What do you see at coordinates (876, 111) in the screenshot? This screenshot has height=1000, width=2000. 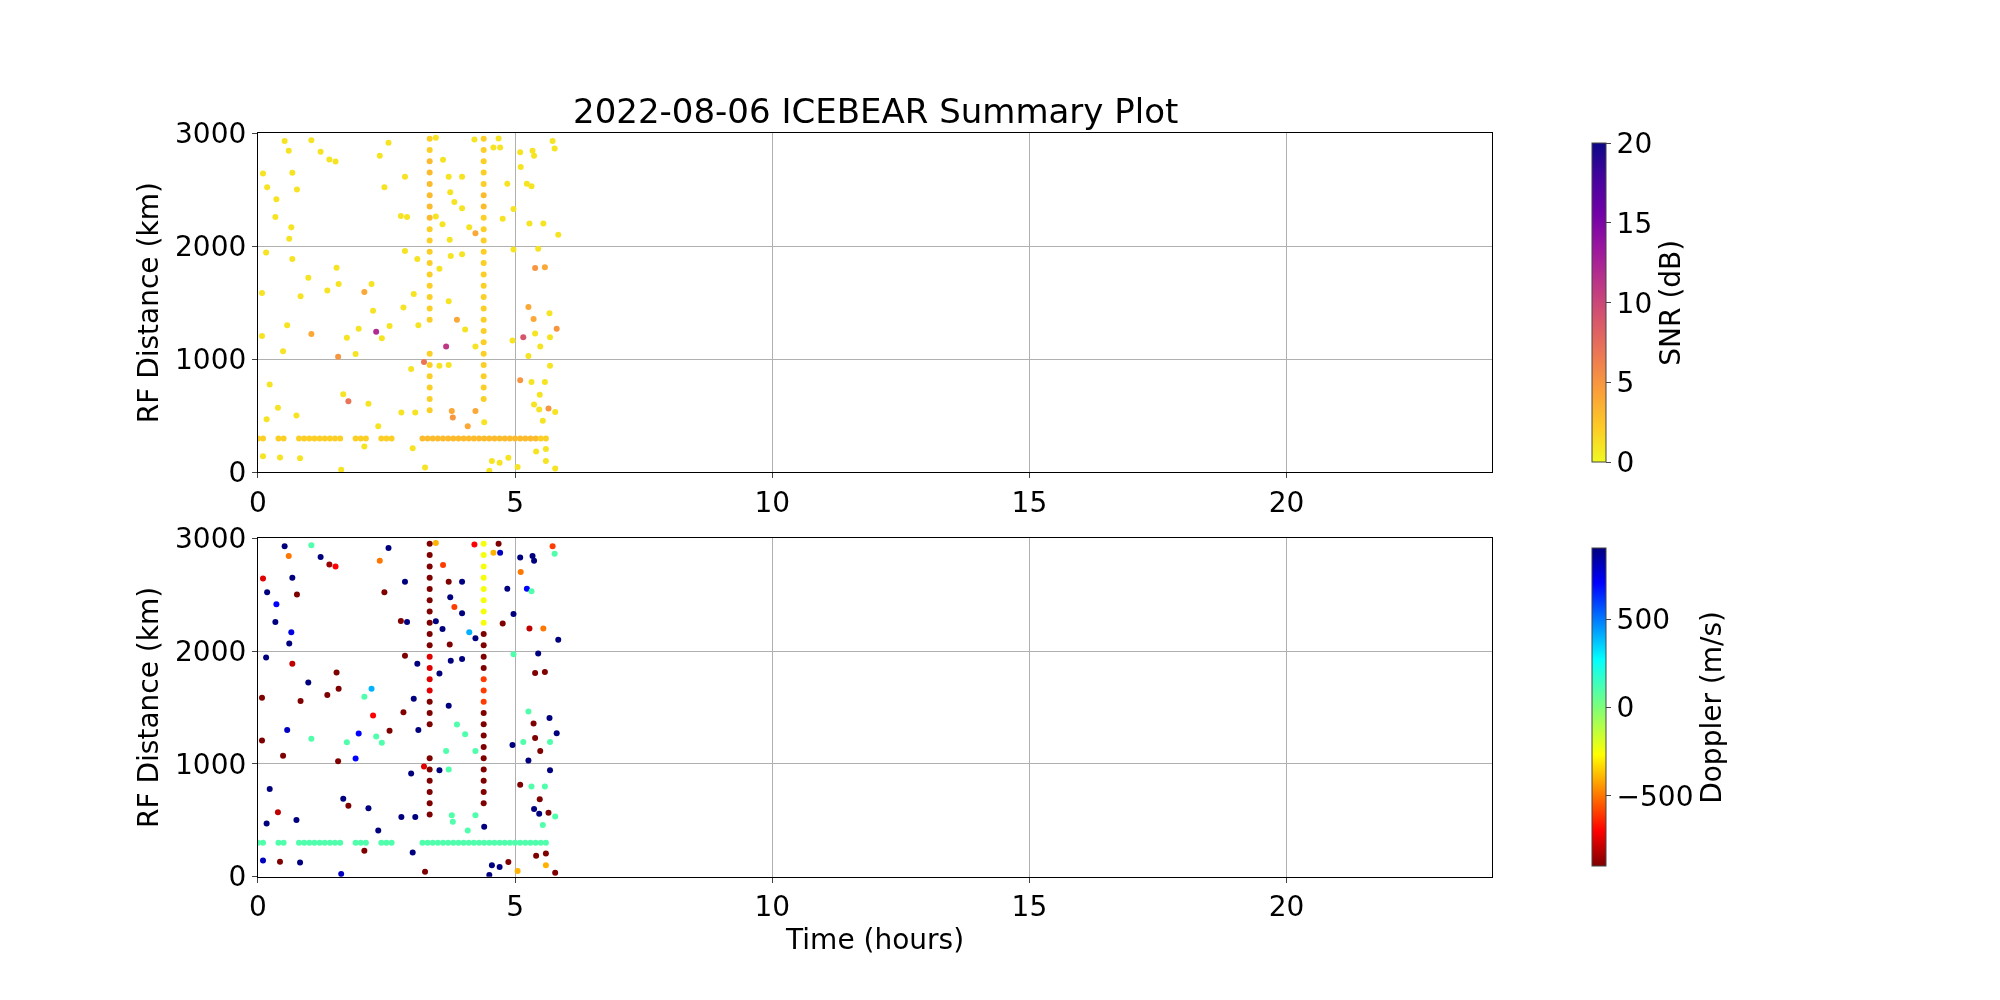 I see `chart-title: 2022-08-06 ICEBEAR Summary Plot` at bounding box center [876, 111].